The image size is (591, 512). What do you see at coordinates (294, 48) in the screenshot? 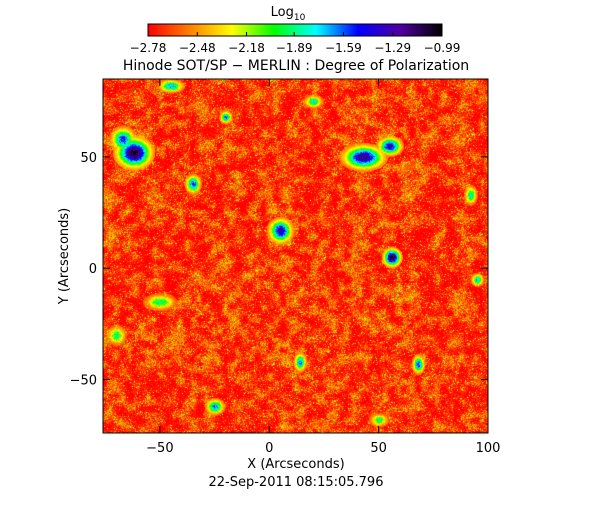
I see `colorbar-tick-label: −1.89` at bounding box center [294, 48].